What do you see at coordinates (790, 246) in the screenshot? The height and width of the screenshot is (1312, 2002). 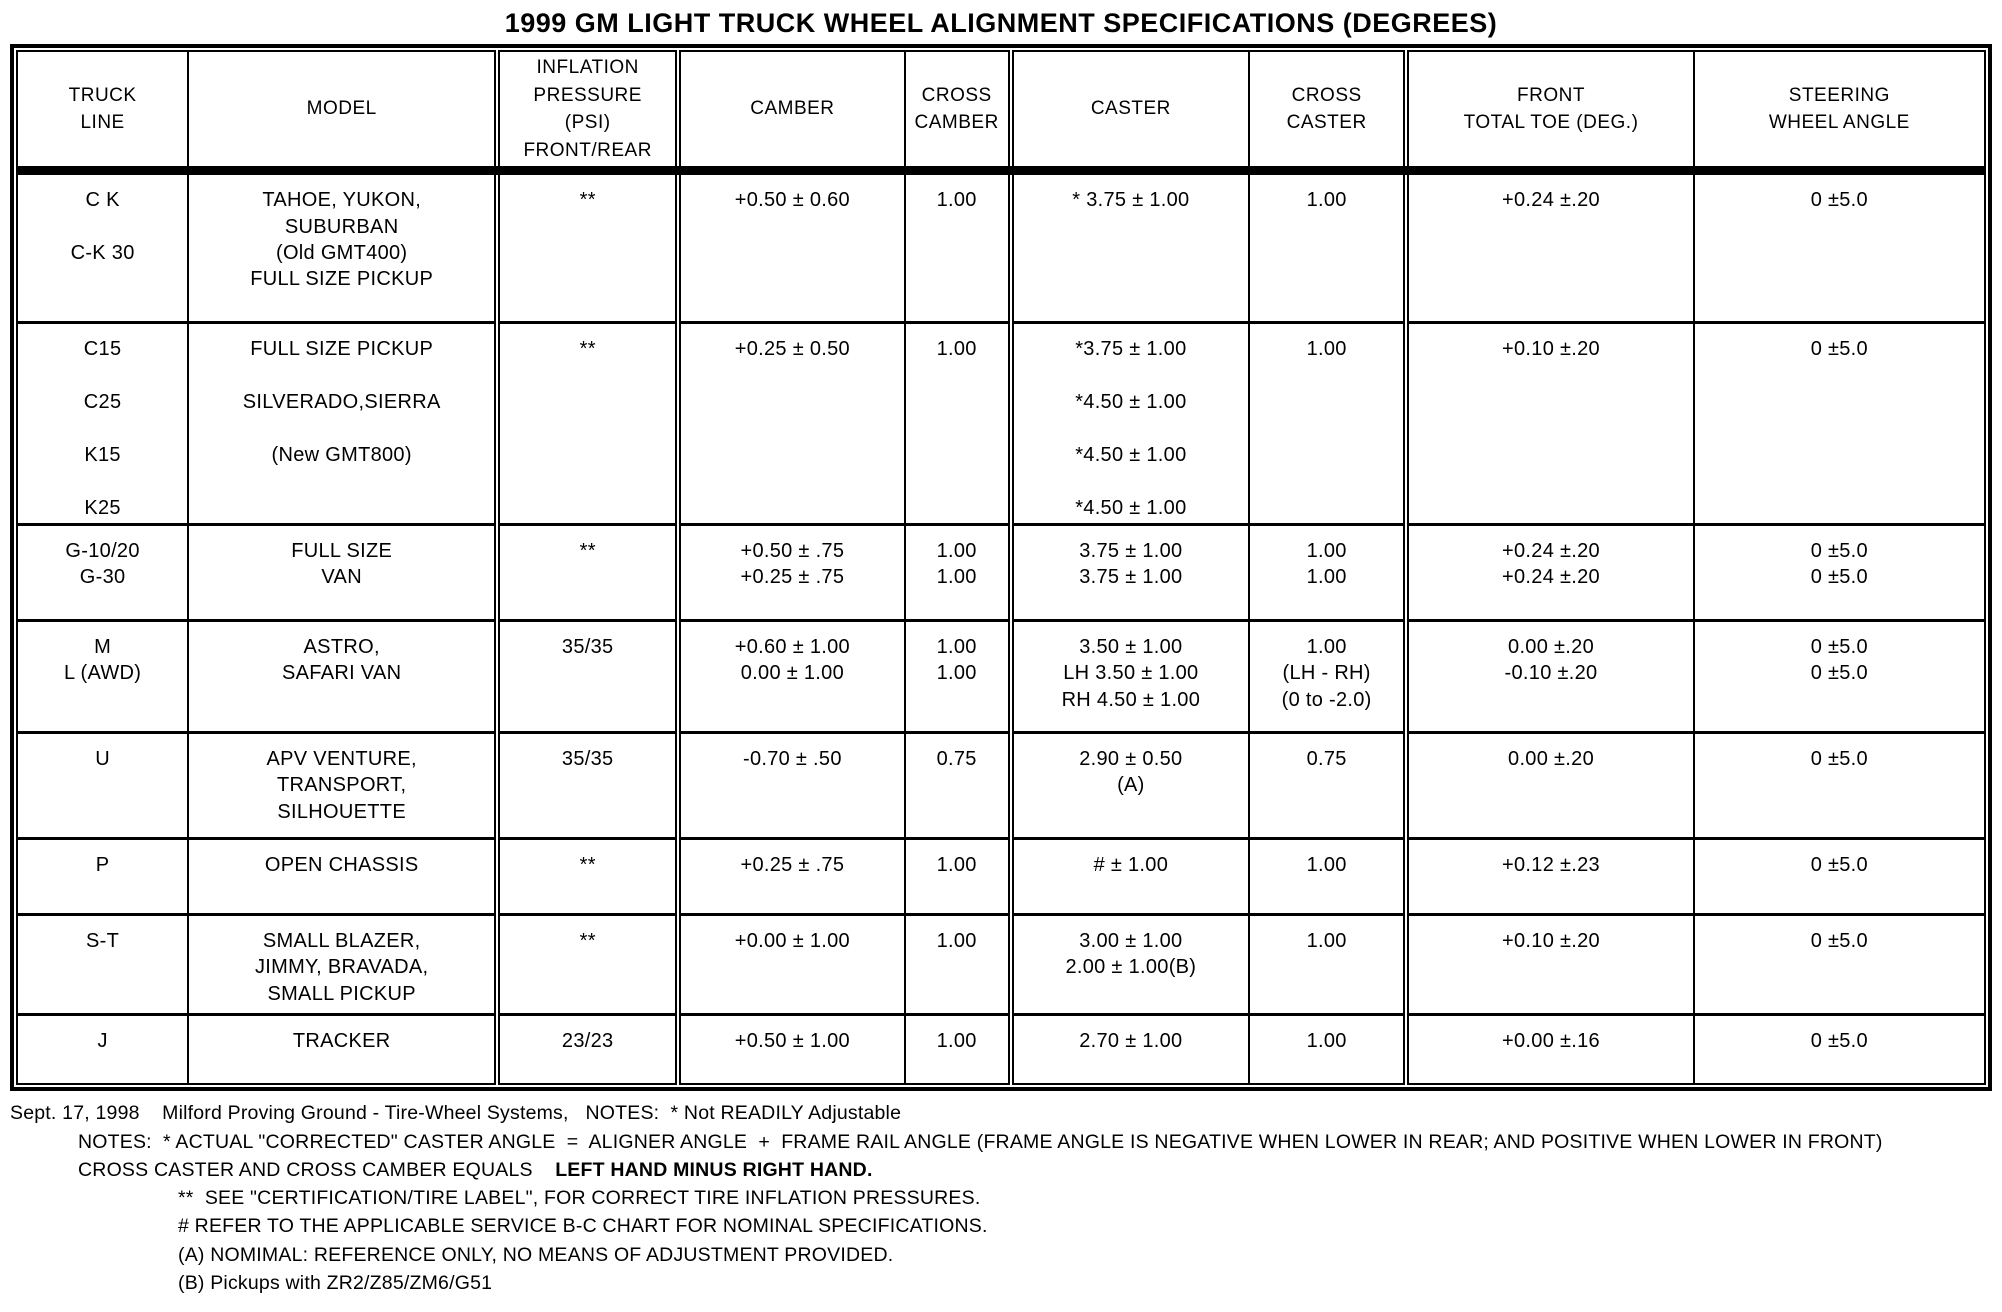 I see `spec-cell: +0.50 ± 0.60` at bounding box center [790, 246].